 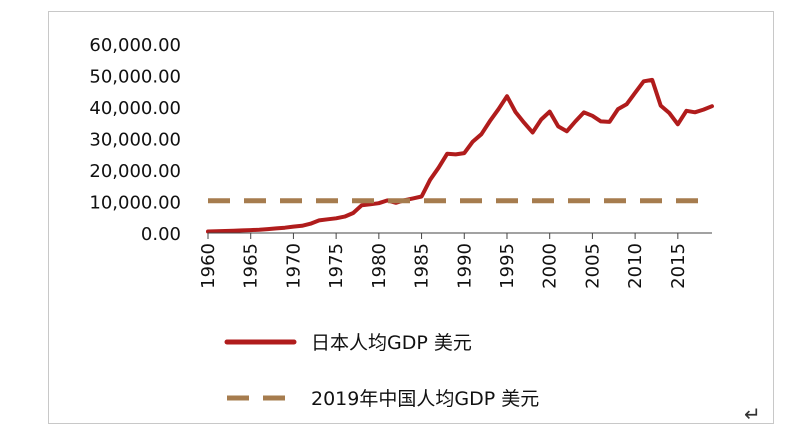 I want to click on x-tick-label: 1990, so click(x=464, y=266).